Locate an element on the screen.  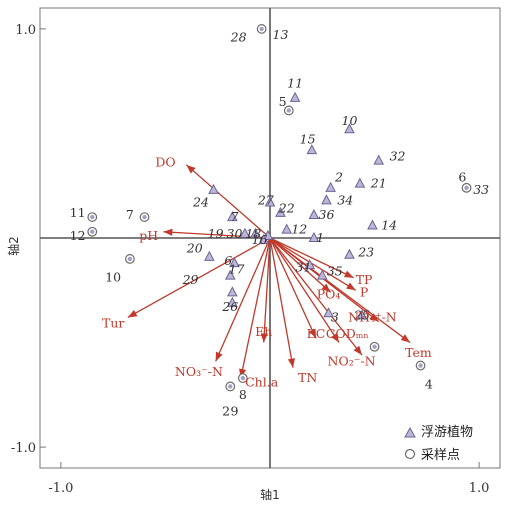
env-label-3: NO₃⁻-N is located at coordinates (199, 371).